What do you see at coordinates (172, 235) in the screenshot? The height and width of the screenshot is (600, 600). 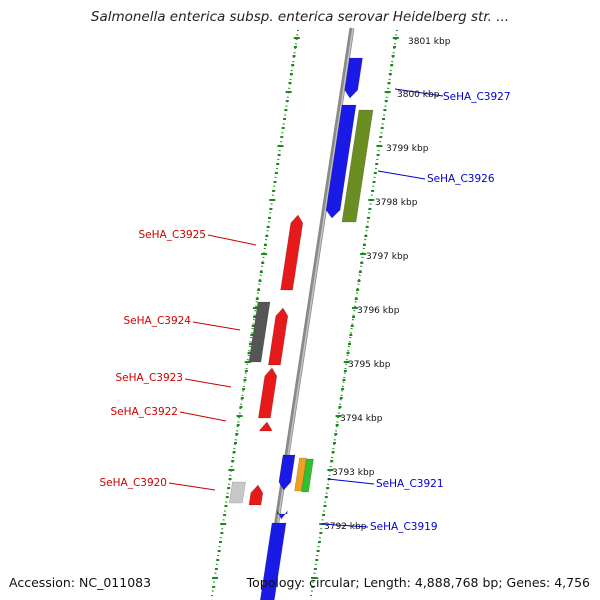 I see `gene-label-reverse: SeHA_C3925` at bounding box center [172, 235].